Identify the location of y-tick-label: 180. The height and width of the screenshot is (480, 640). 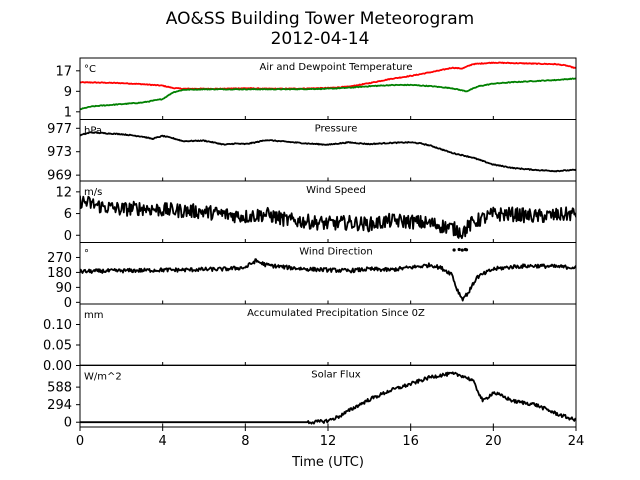
(59, 273).